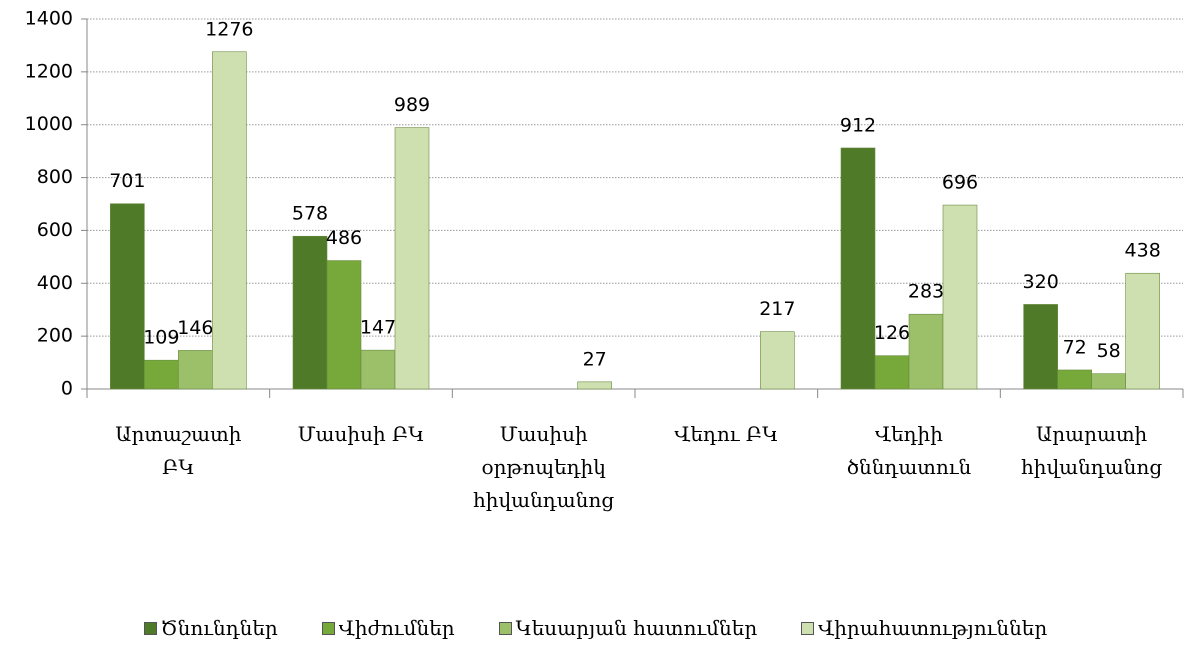 This screenshot has height=648, width=1191. What do you see at coordinates (858, 125) in the screenshot?
I see `data-label: 912` at bounding box center [858, 125].